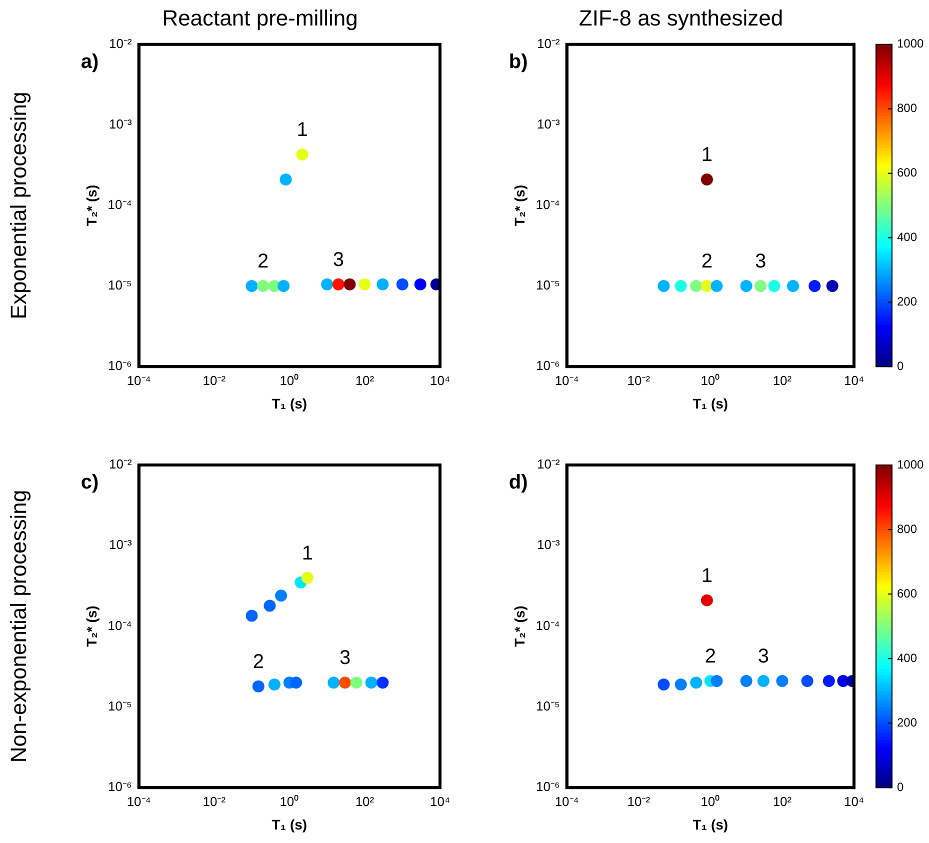  Describe the element at coordinates (260, 17) in the screenshot. I see `chart-title: Reactant pre-milling` at that location.